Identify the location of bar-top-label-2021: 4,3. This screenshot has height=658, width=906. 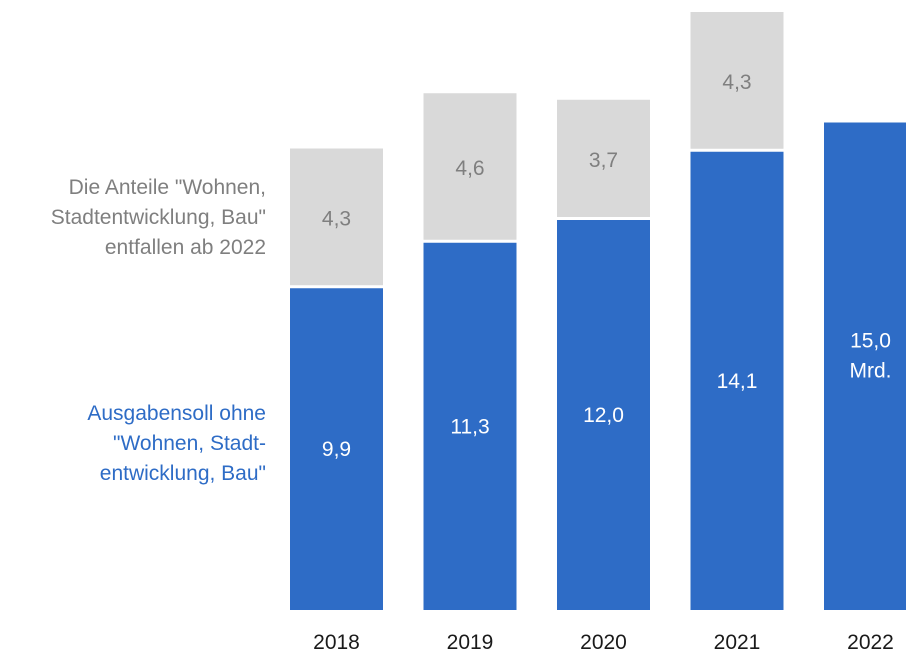
(736, 82).